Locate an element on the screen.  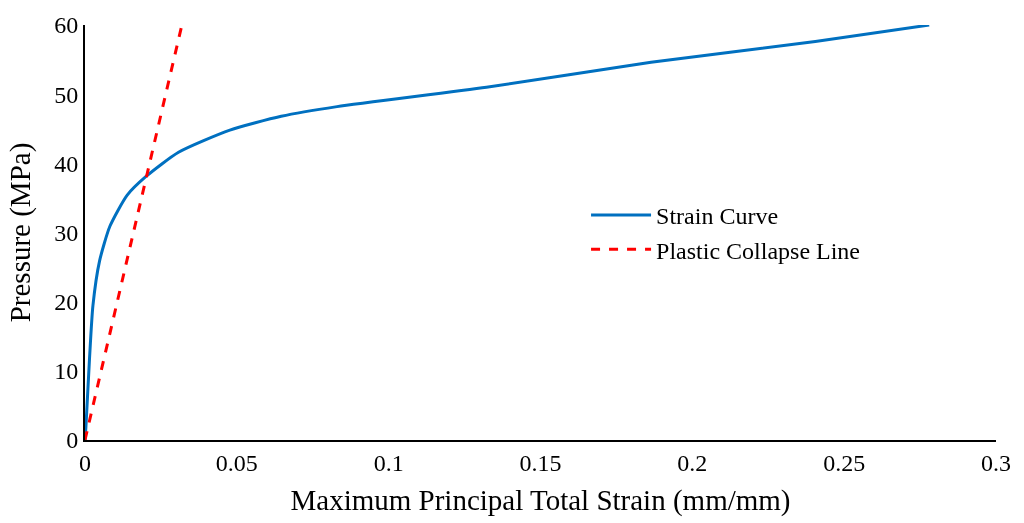
x-tick-label: 0.05 is located at coordinates (236, 462).